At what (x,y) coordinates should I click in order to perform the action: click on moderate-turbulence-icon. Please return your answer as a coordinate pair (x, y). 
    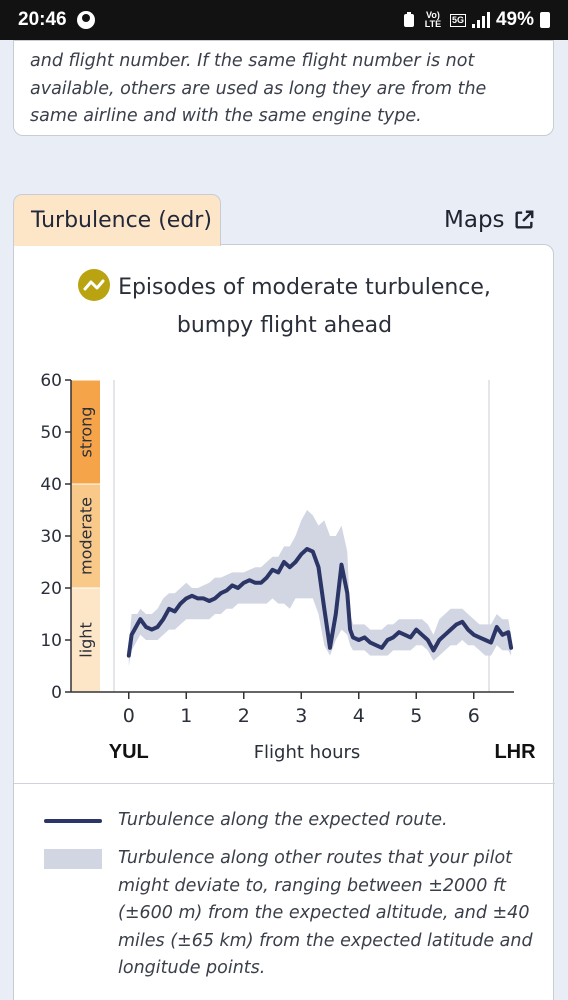
    Looking at the image, I should click on (94, 285).